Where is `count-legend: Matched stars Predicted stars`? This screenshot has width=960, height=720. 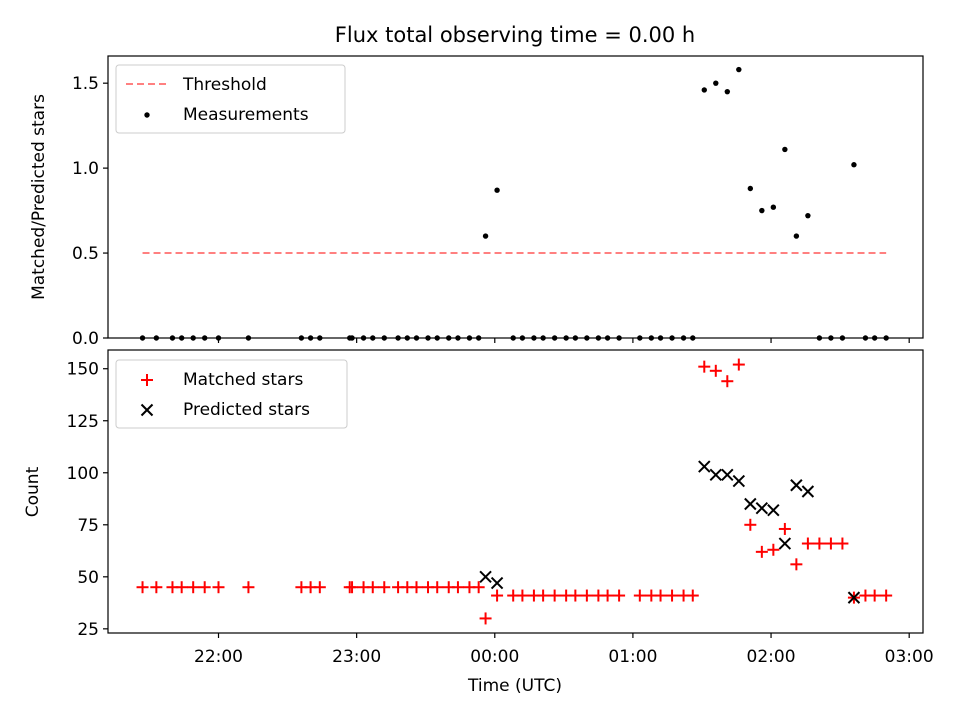 count-legend: Matched stars Predicted stars is located at coordinates (231, 394).